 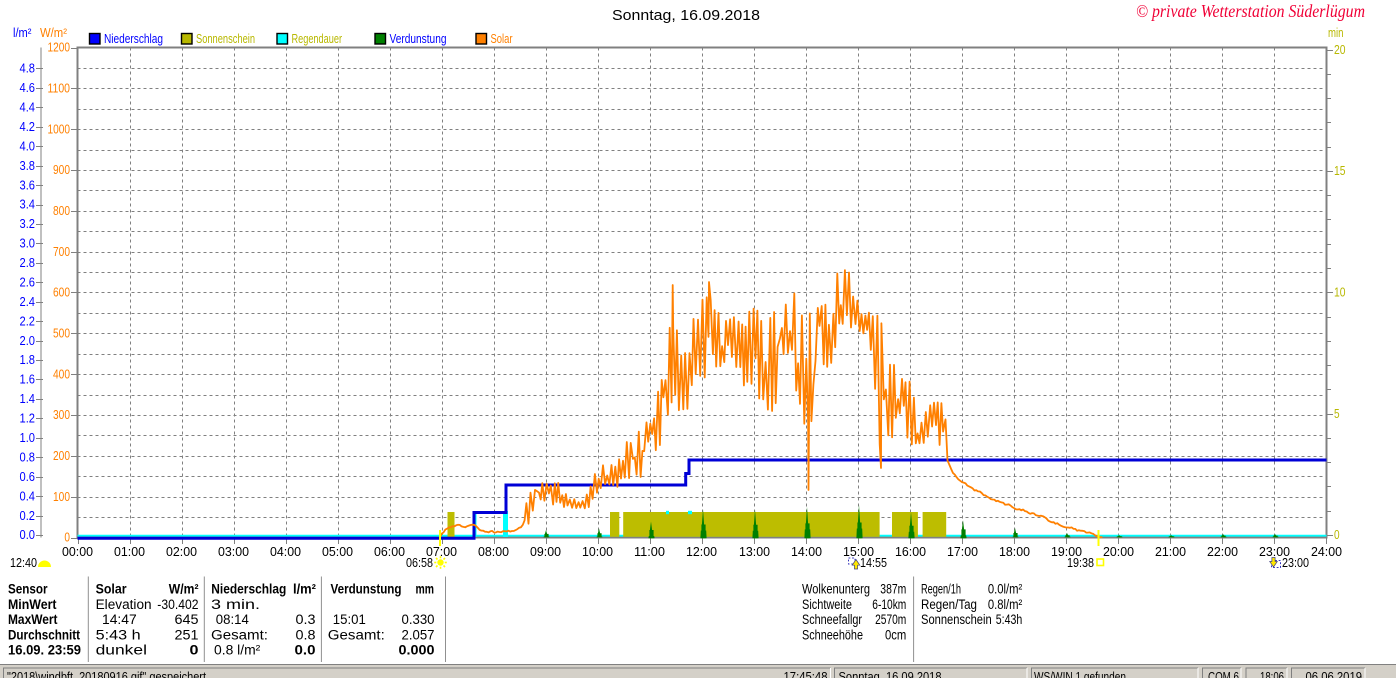 What do you see at coordinates (67, 538) in the screenshot?
I see `svg-text: 0` at bounding box center [67, 538].